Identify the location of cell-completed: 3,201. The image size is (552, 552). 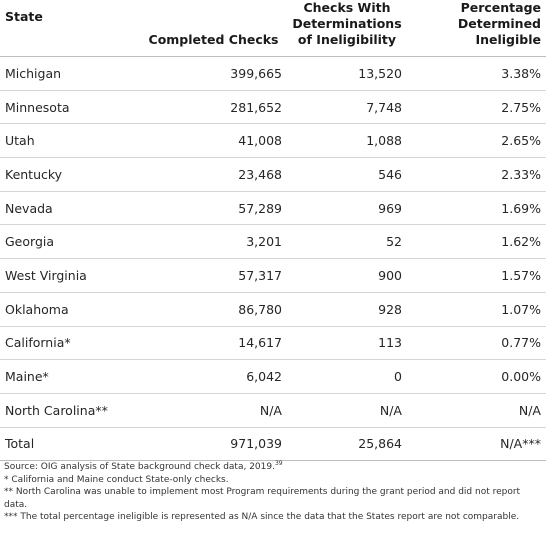
(213, 242).